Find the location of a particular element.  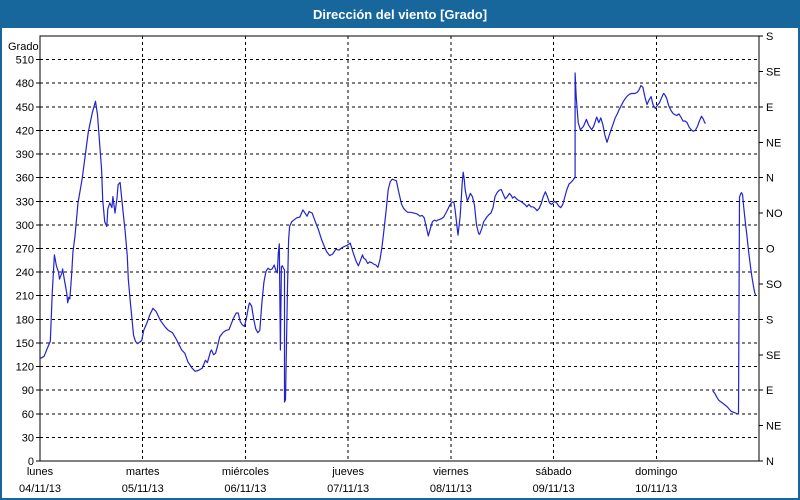

y-axis-tick-label: 330 is located at coordinates (25, 202).